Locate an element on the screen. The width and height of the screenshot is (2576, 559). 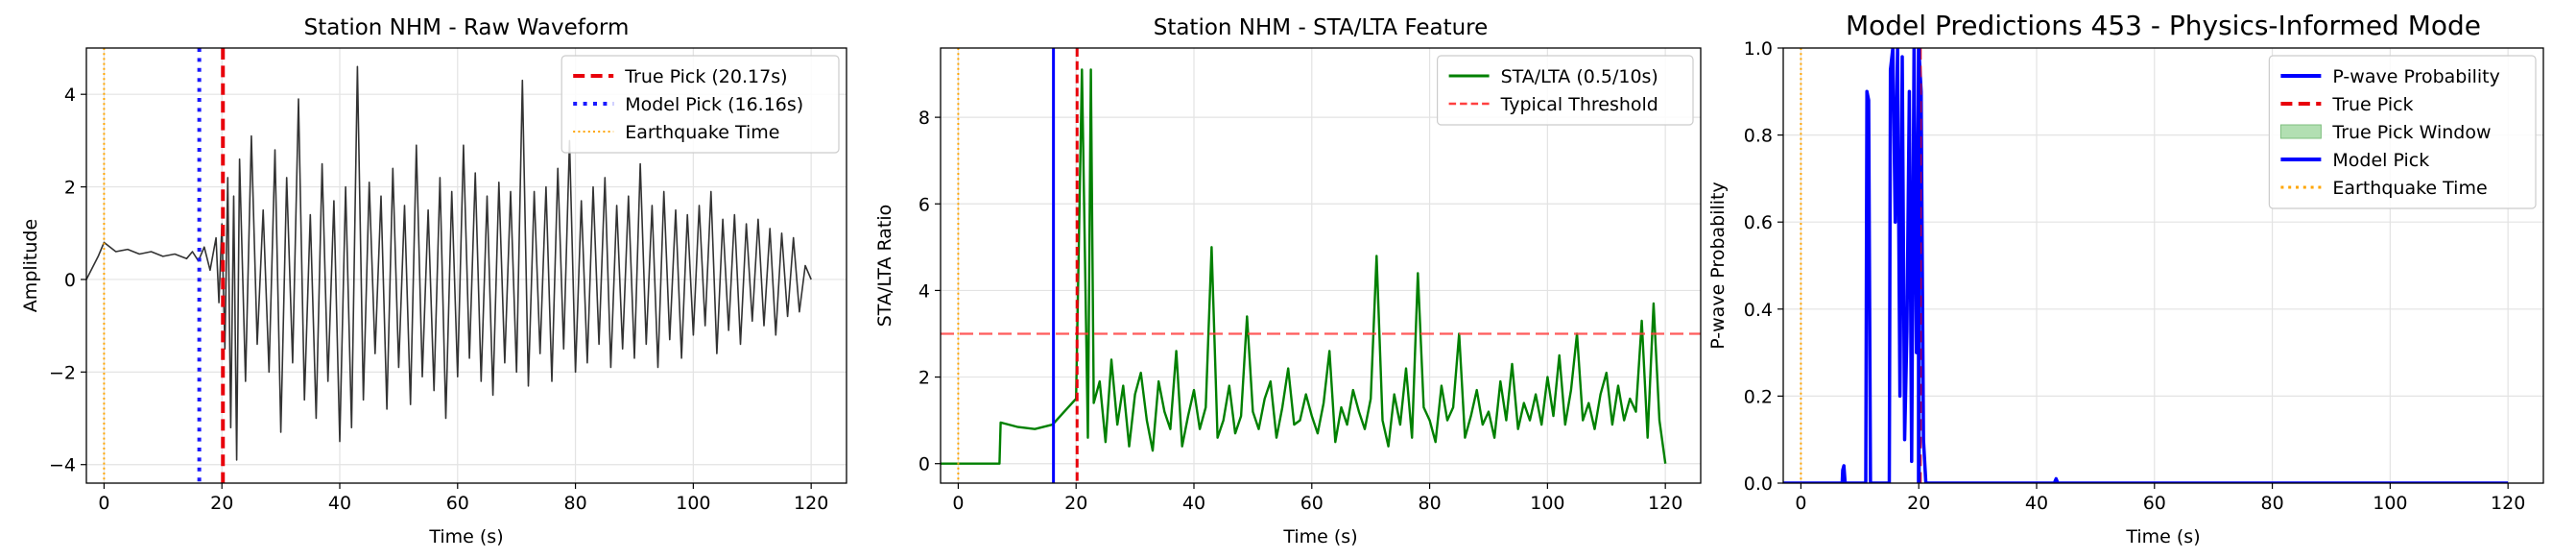
y-tick-label: −4 is located at coordinates (62, 465).